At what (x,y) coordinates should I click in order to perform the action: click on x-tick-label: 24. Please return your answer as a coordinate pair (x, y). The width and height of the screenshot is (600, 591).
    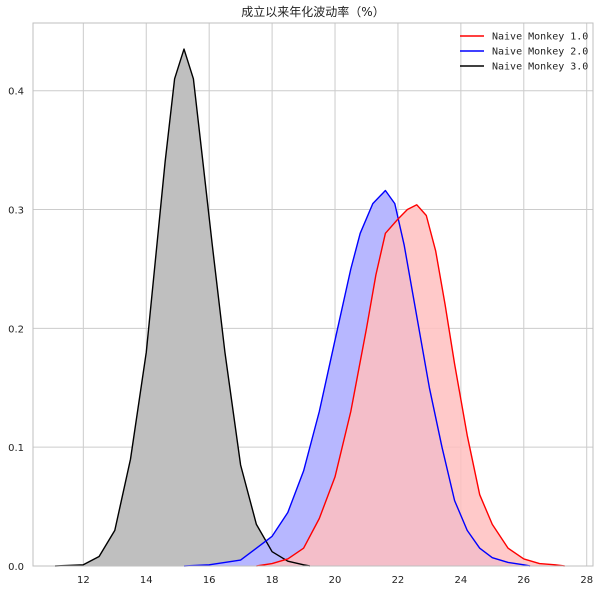
    Looking at the image, I should click on (460, 580).